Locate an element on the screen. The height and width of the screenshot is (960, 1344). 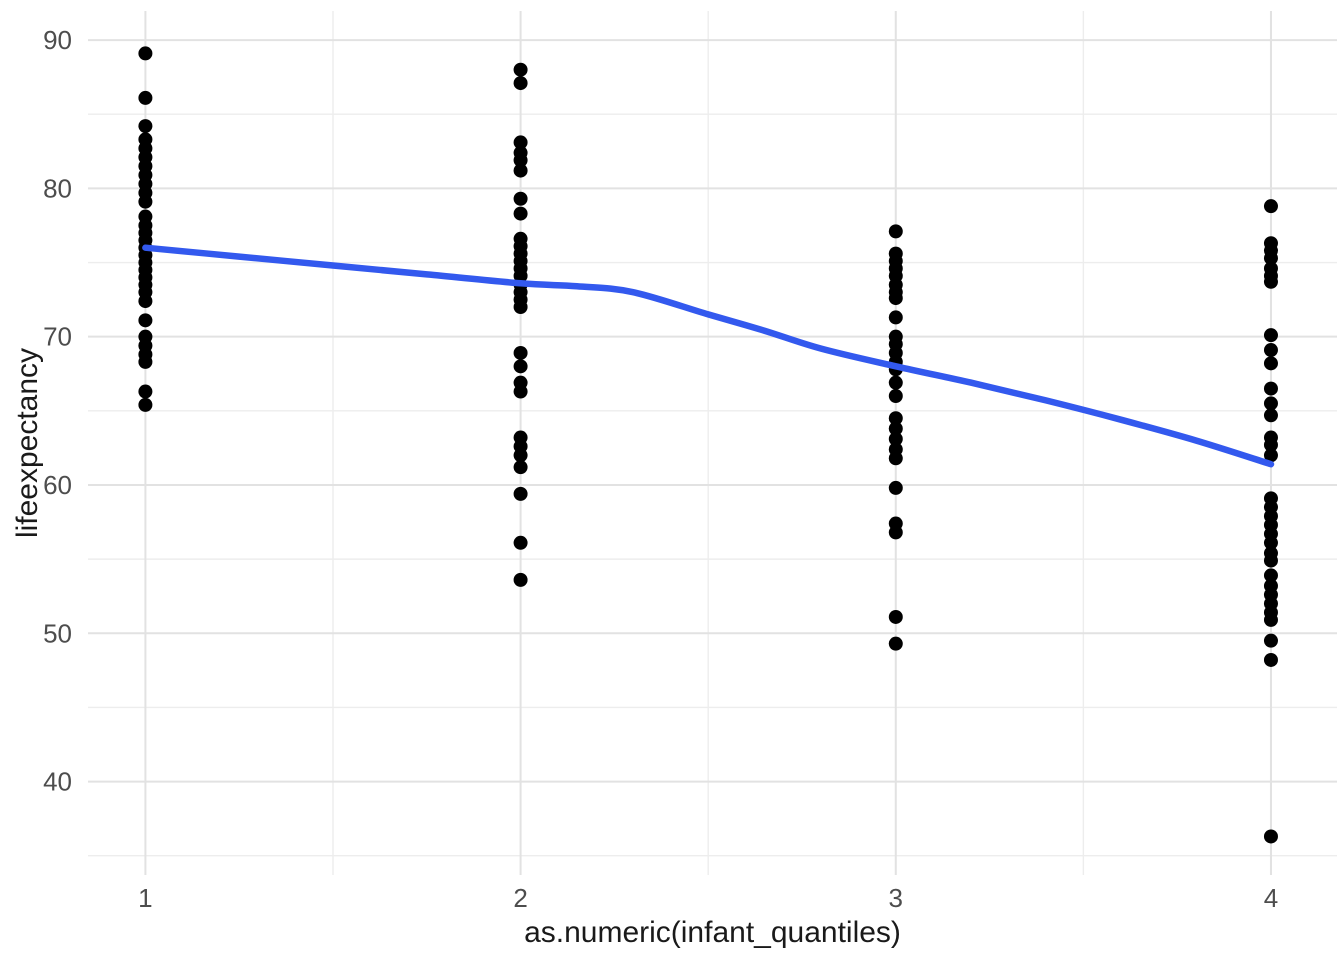
y-tick-label: 80 is located at coordinates (57, 188).